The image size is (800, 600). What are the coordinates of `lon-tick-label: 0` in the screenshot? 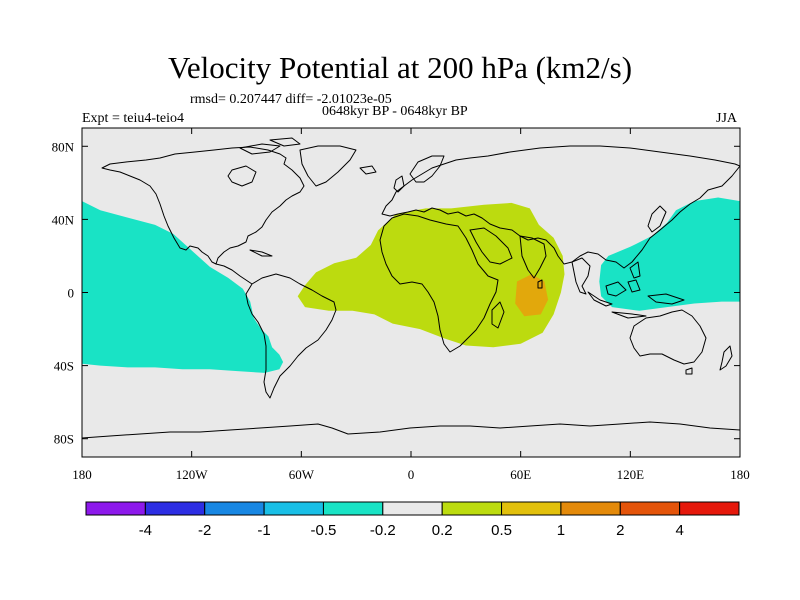 It's located at (411, 474).